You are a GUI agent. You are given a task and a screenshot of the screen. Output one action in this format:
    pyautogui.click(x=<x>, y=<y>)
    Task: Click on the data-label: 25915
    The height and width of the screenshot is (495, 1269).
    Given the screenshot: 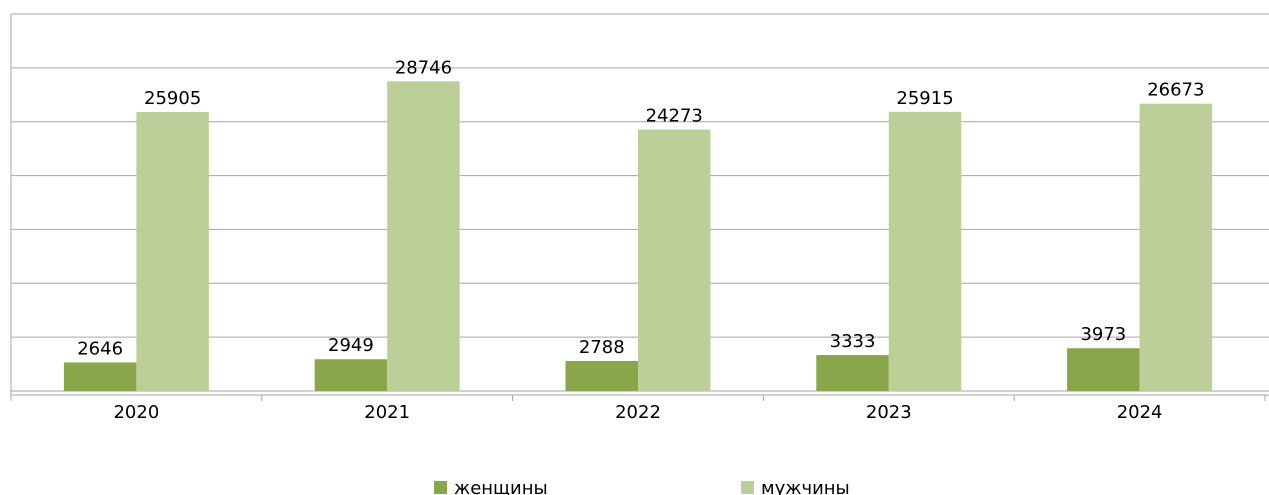 What is the action you would take?
    pyautogui.click(x=924, y=98)
    